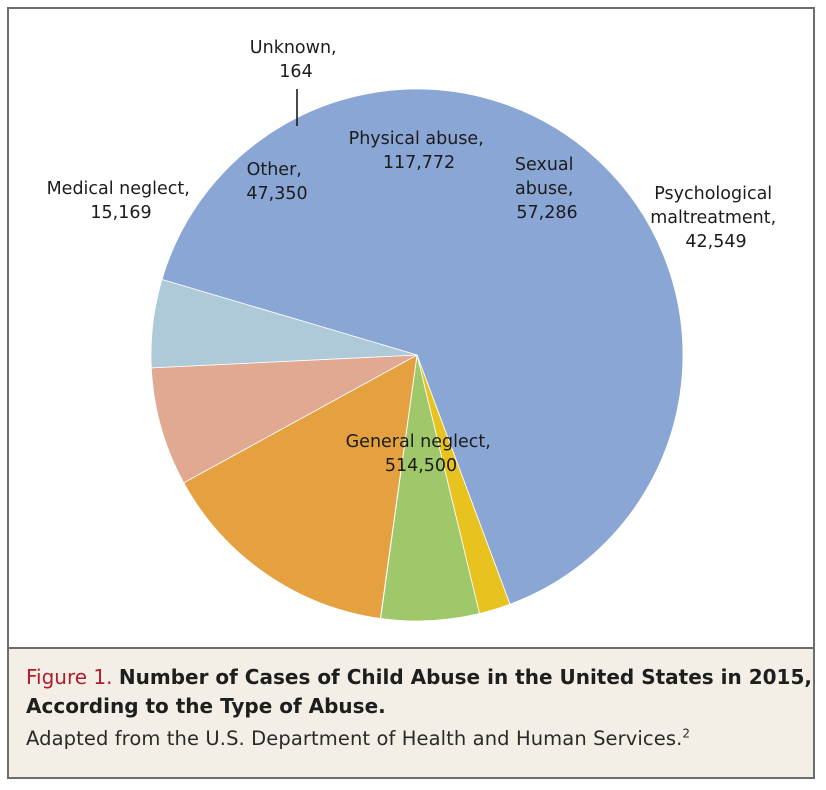  What do you see at coordinates (419, 151) in the screenshot?
I see `label-physical: Physical abuse, 117,772` at bounding box center [419, 151].